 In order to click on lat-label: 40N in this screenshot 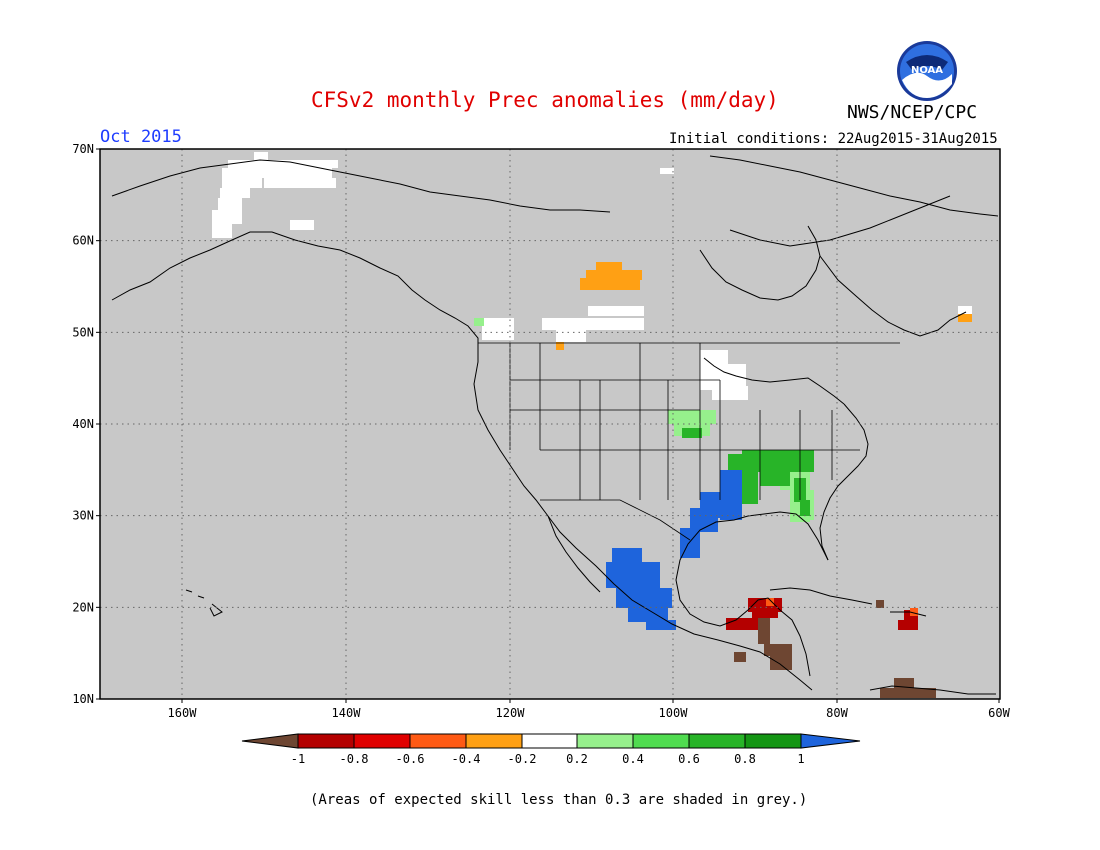, I will do `click(83, 424)`.